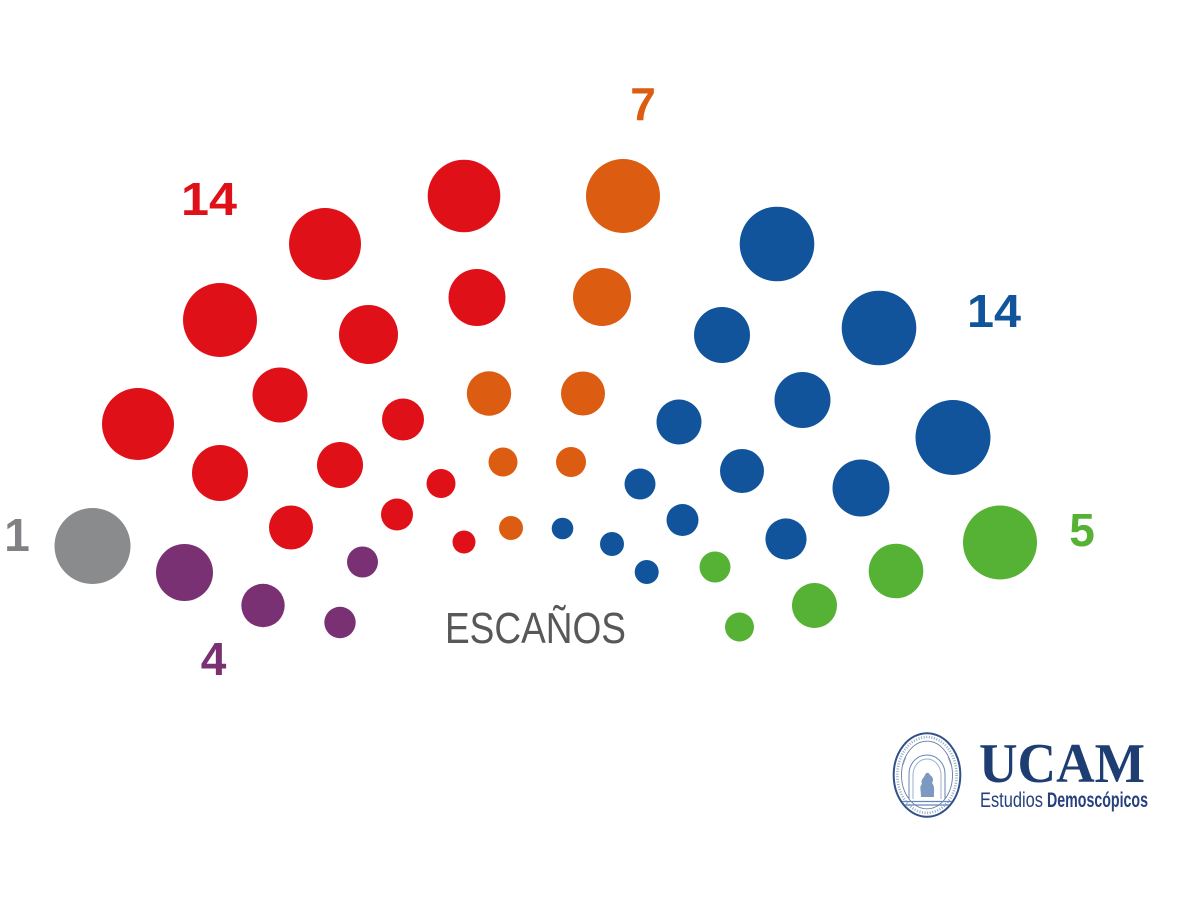 This screenshot has height=900, width=1200. Describe the element at coordinates (1062, 764) in the screenshot. I see `svg-text: UCAM` at that location.